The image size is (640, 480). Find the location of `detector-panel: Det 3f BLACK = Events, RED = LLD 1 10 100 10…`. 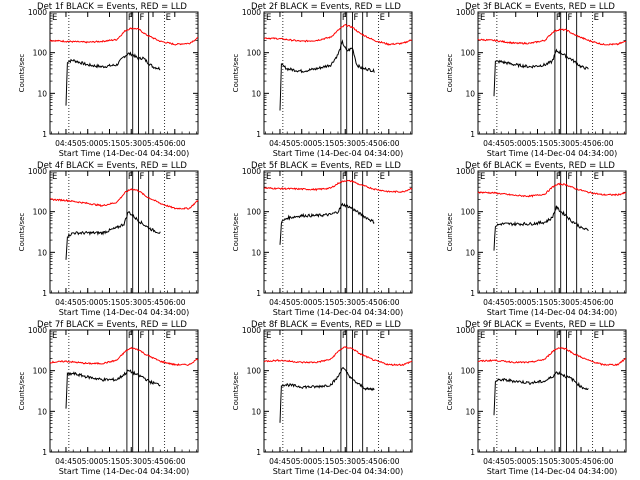

detector-panel: Det 3f BLACK = Events, RED = LLD 1 10 100 10… is located at coordinates (536, 80).